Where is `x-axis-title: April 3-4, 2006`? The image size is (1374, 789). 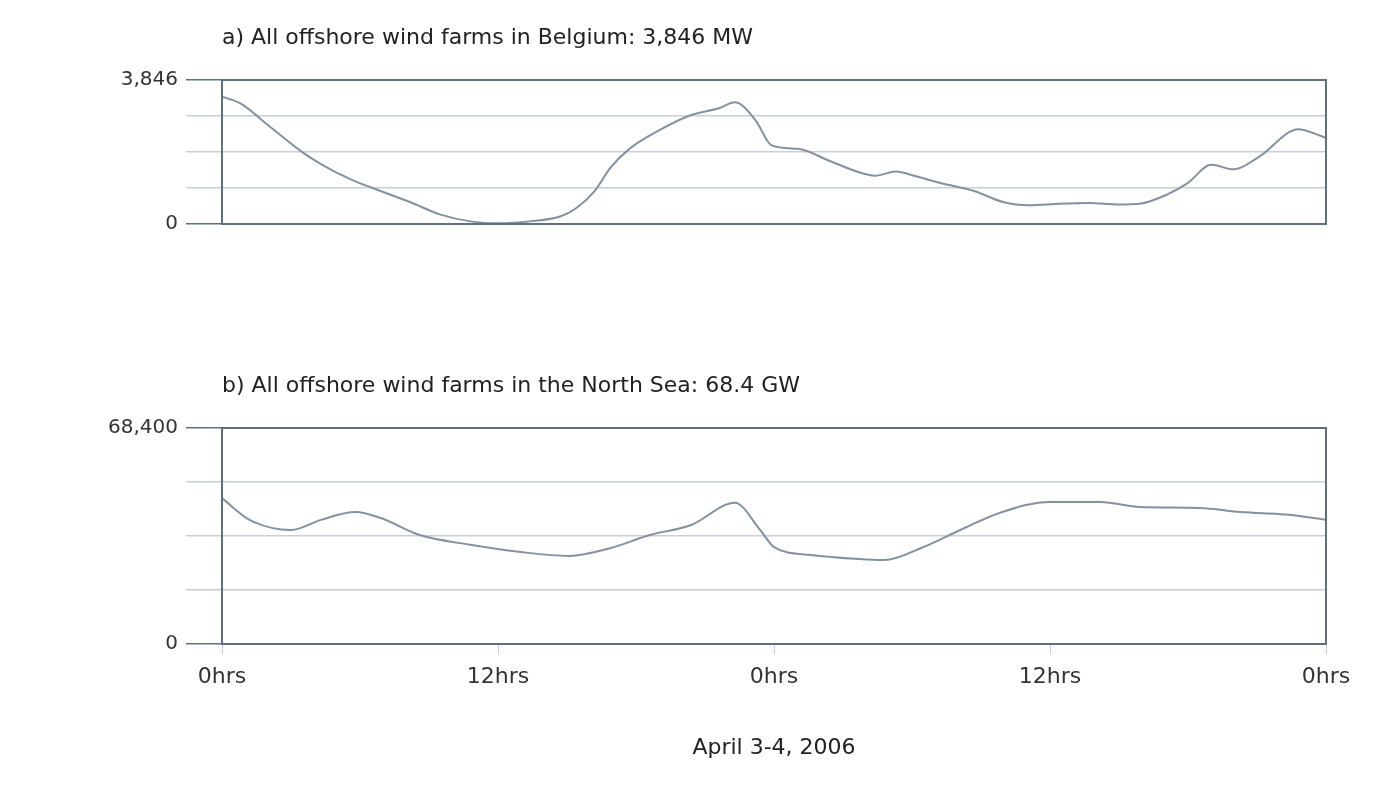 x-axis-title: April 3-4, 2006 is located at coordinates (774, 746).